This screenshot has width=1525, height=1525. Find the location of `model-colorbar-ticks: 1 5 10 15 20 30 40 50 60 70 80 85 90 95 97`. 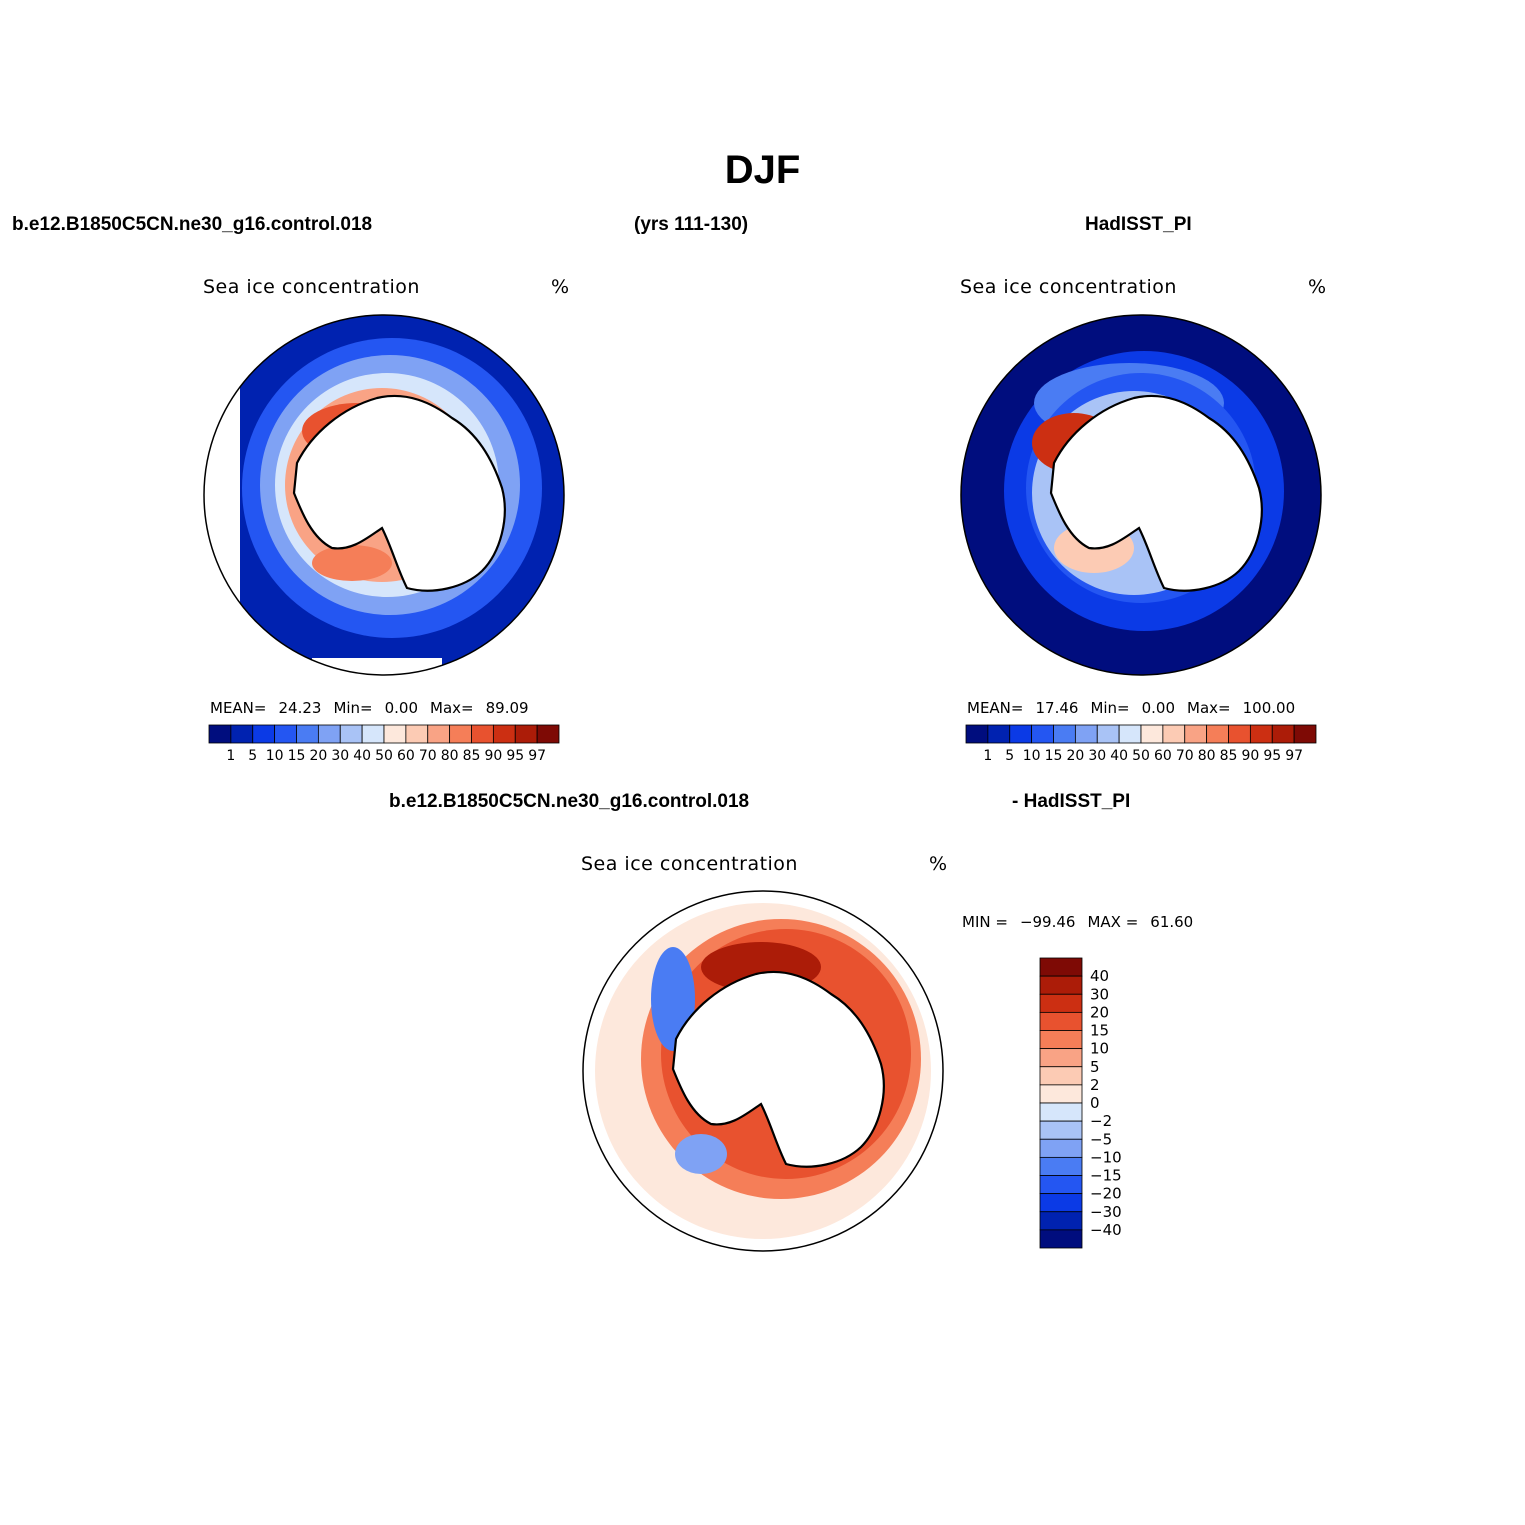

model-colorbar-ticks: 1 5 10 15 20 30 40 50 60 70 80 85 90 95 97 is located at coordinates (384, 757).